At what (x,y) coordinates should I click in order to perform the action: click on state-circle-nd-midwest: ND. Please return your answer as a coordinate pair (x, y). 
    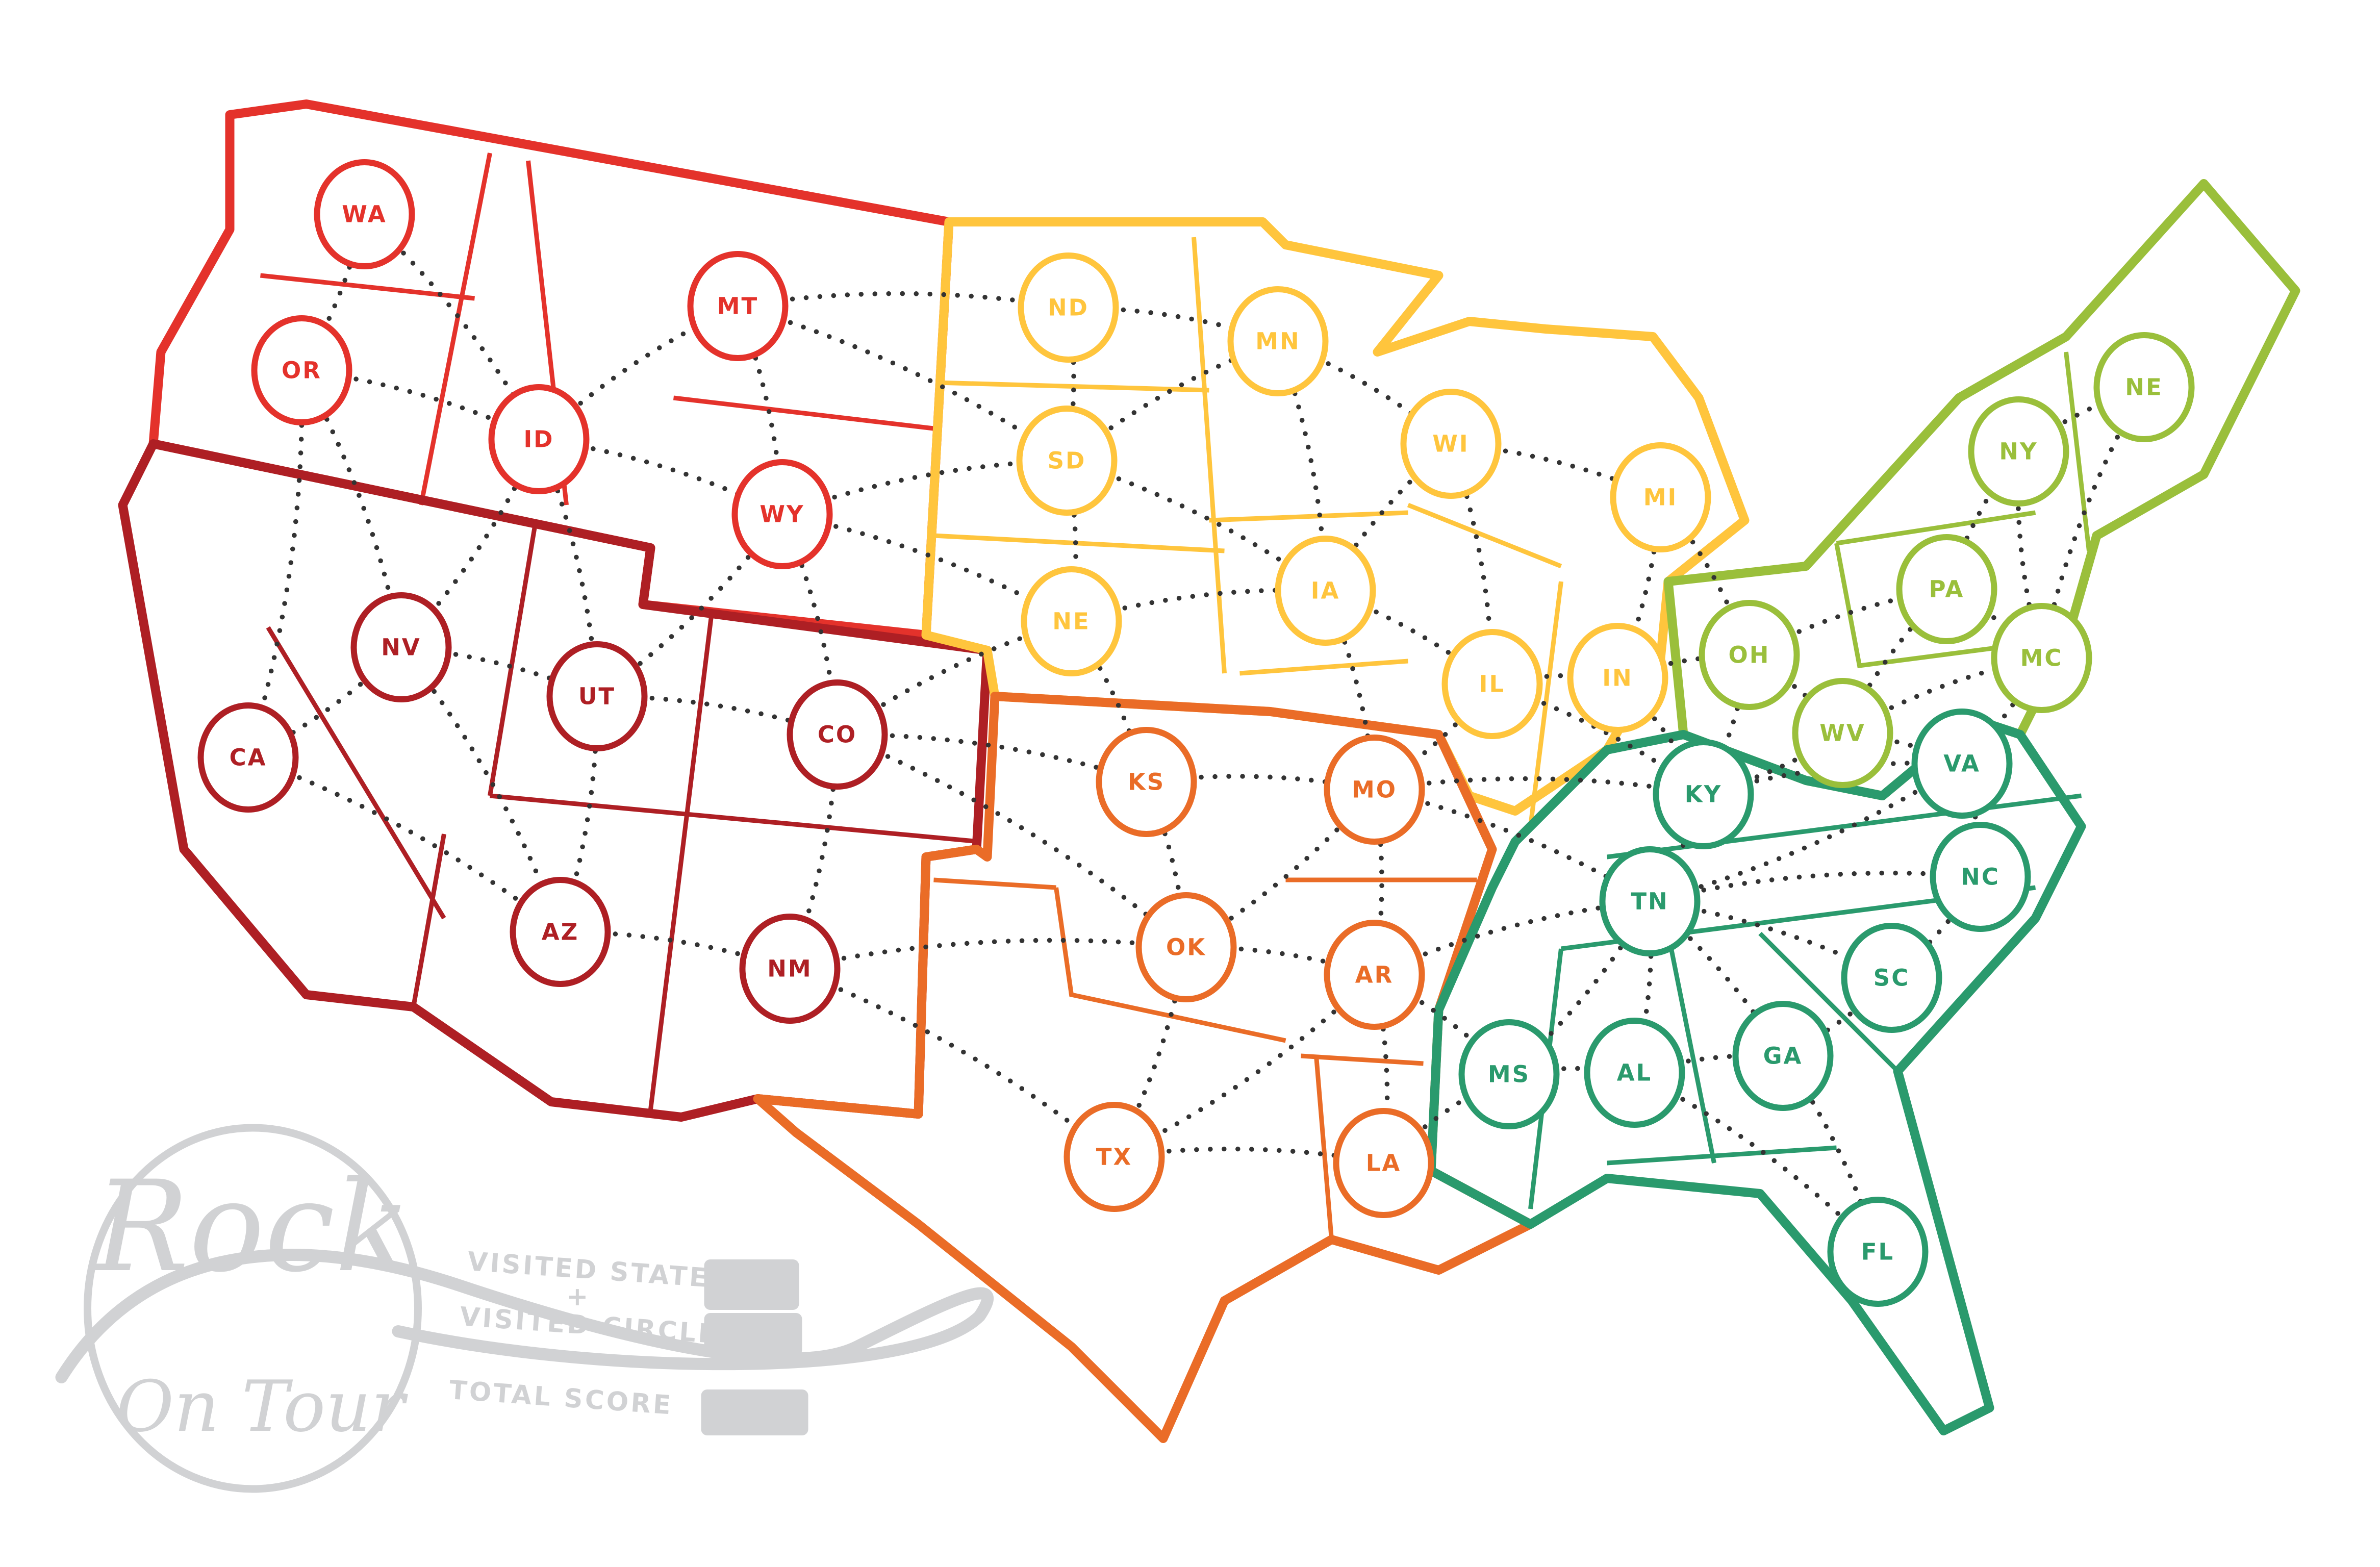
    Looking at the image, I should click on (1068, 307).